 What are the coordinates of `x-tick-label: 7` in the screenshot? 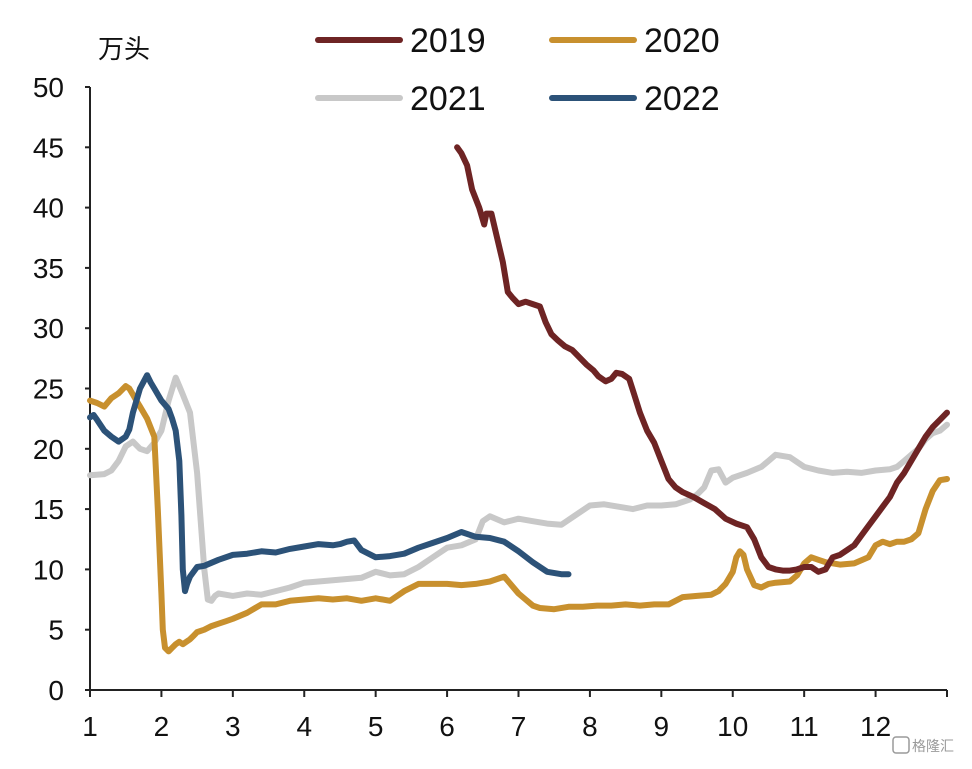 It's located at (519, 726).